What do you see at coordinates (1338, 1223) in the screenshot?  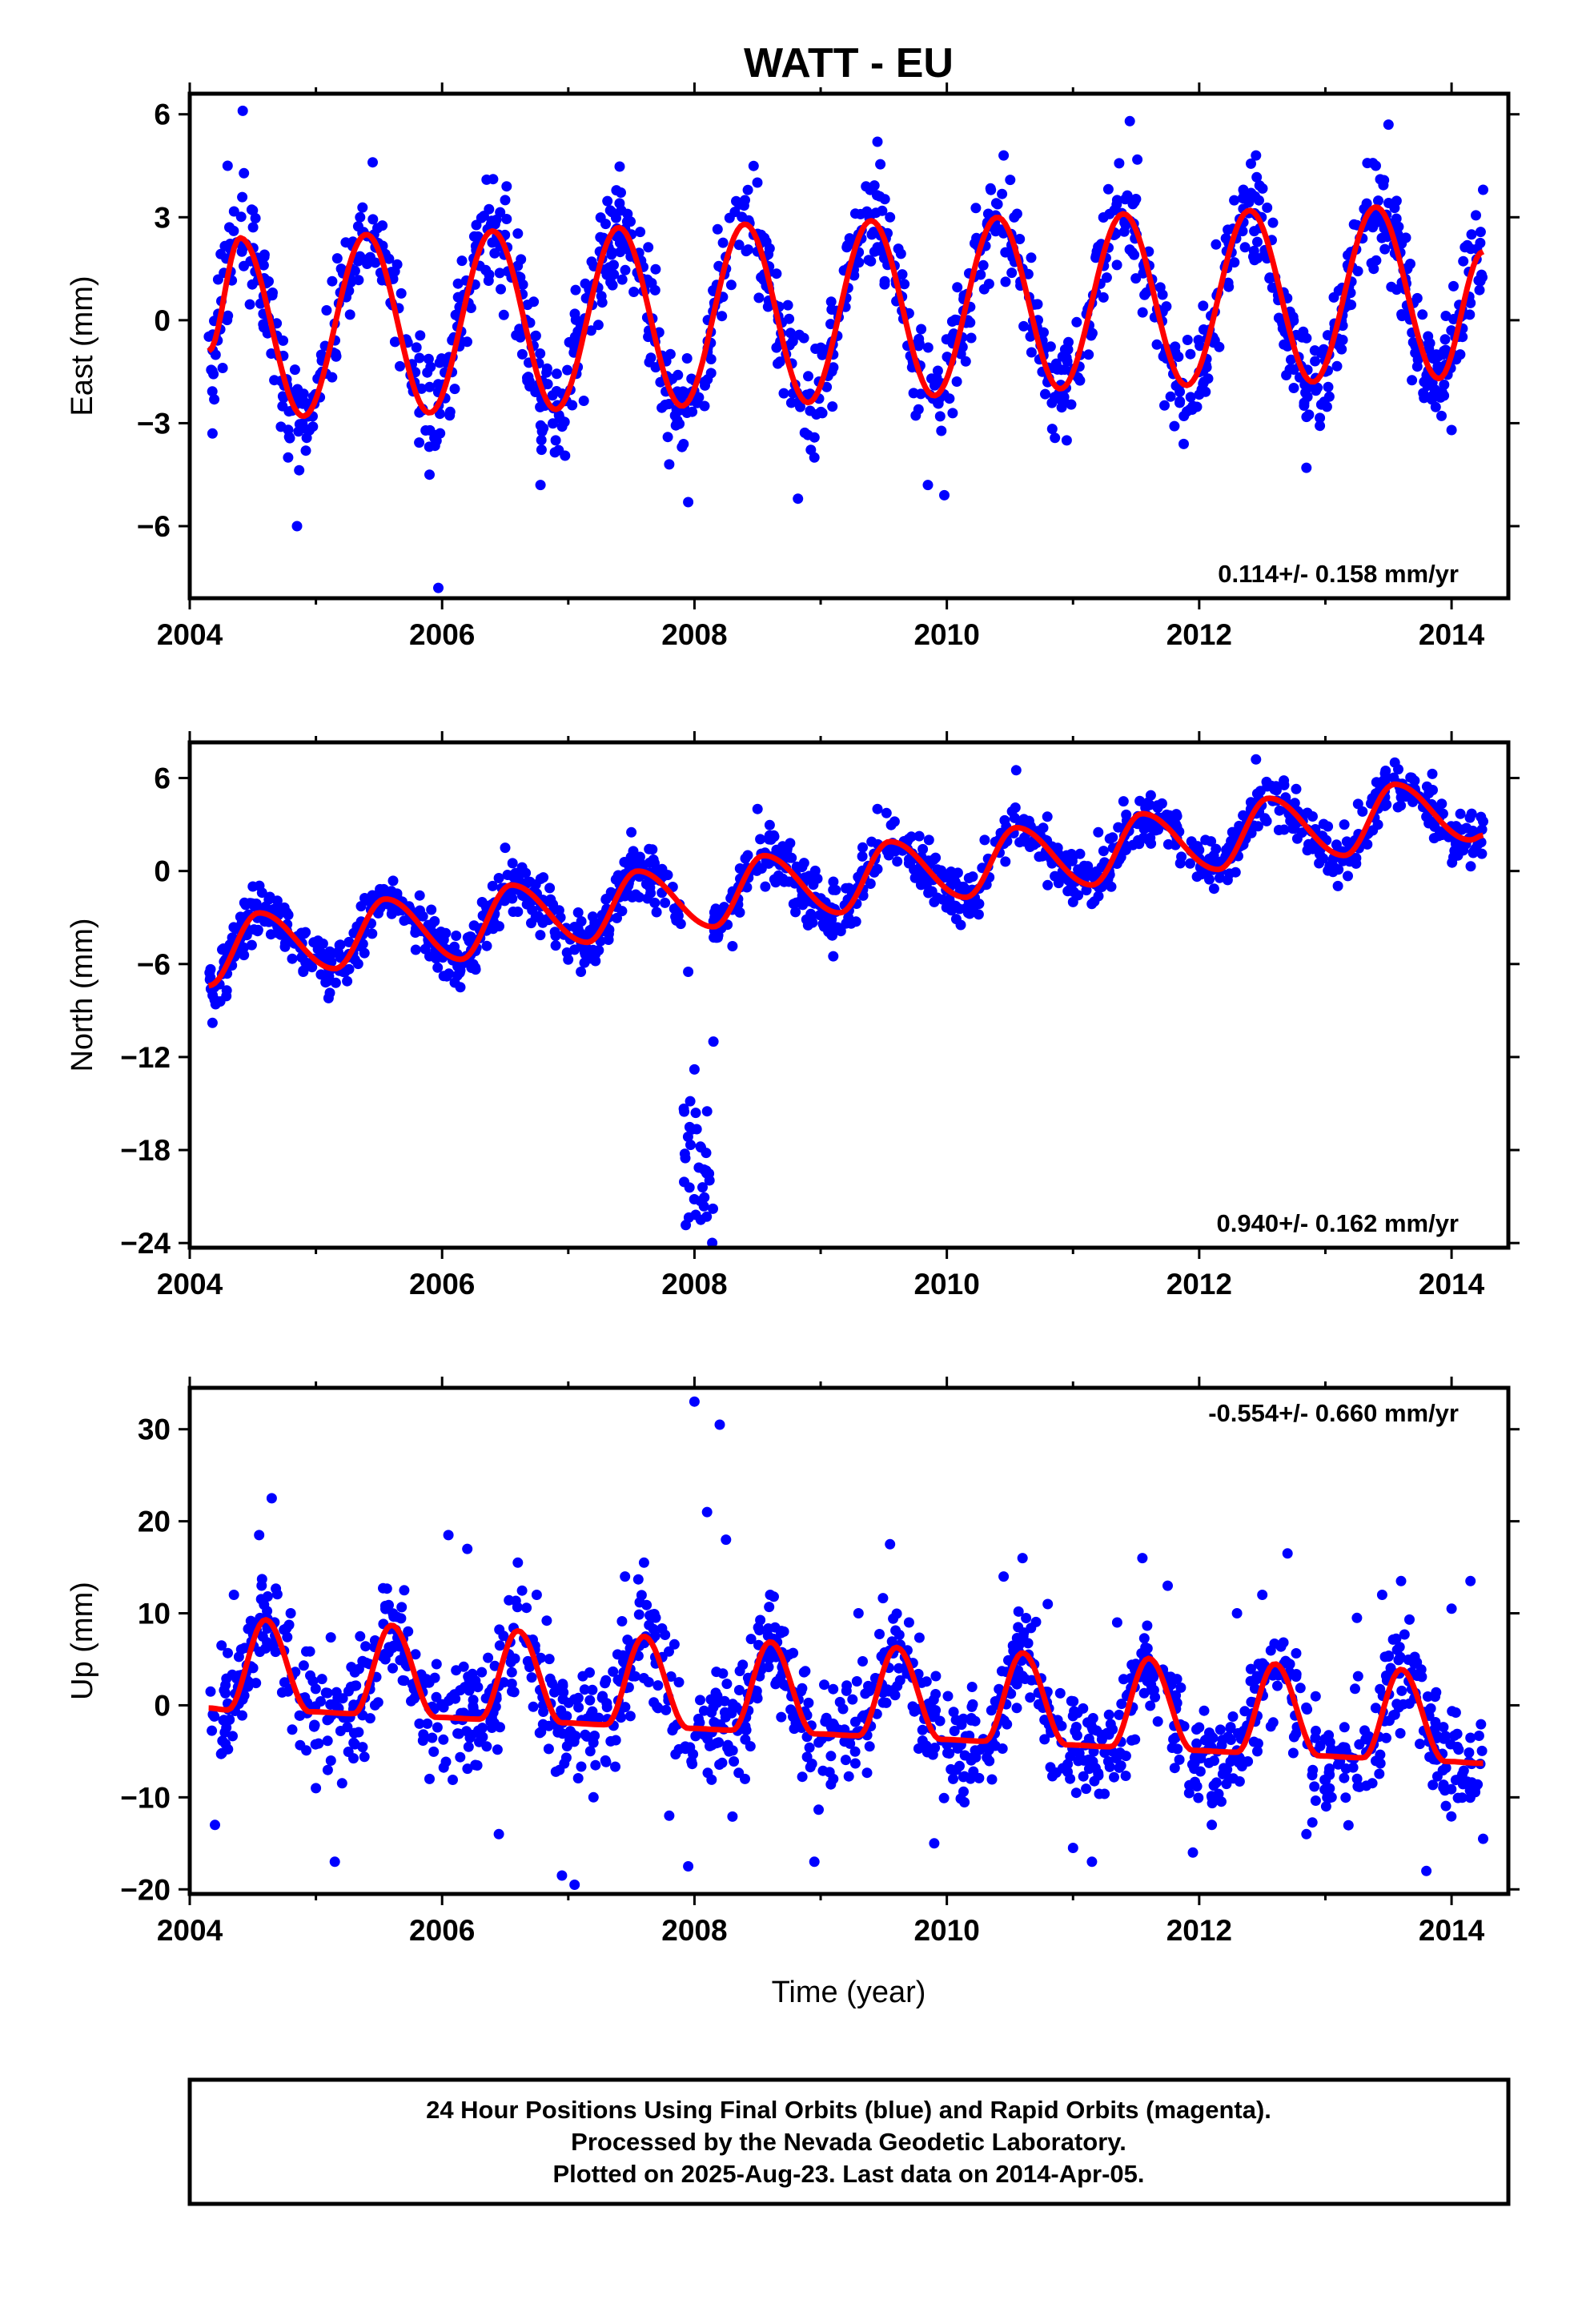 I see `north-rate-label: 0.940+/- 0.162 mm/yr` at bounding box center [1338, 1223].